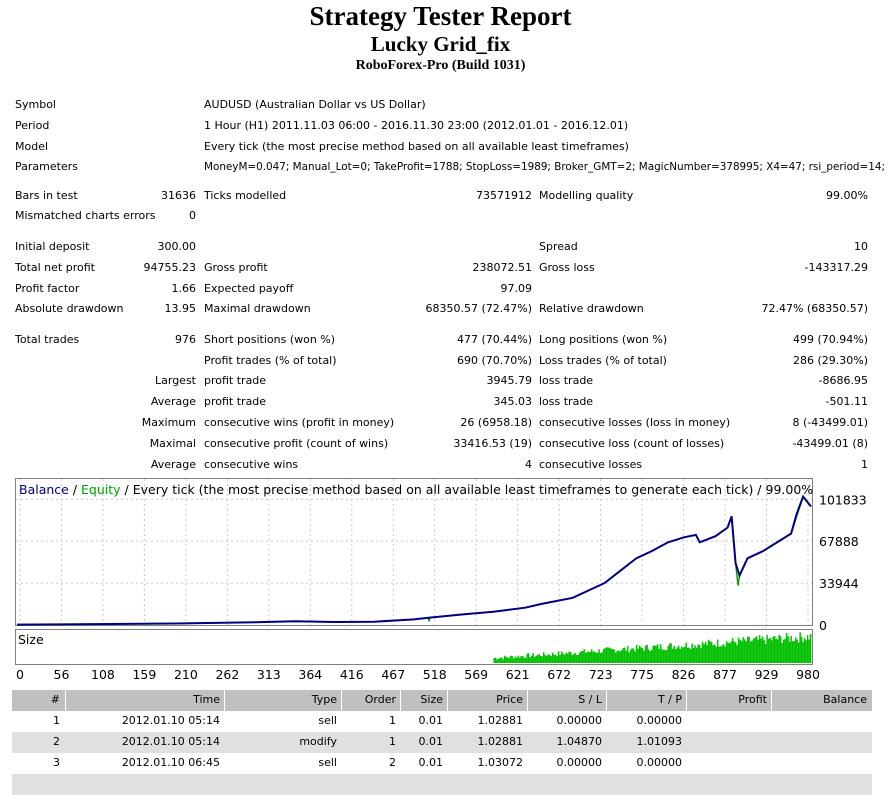  I want to click on cell-time: 2012.01.10 06:45, so click(170, 762).